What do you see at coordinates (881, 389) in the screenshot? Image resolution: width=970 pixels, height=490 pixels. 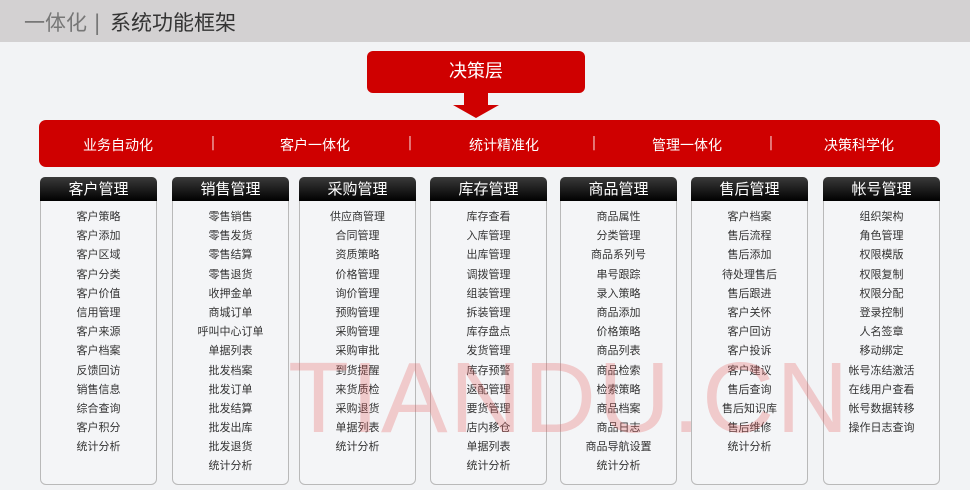 I see `module-item: 在线用户查看` at bounding box center [881, 389].